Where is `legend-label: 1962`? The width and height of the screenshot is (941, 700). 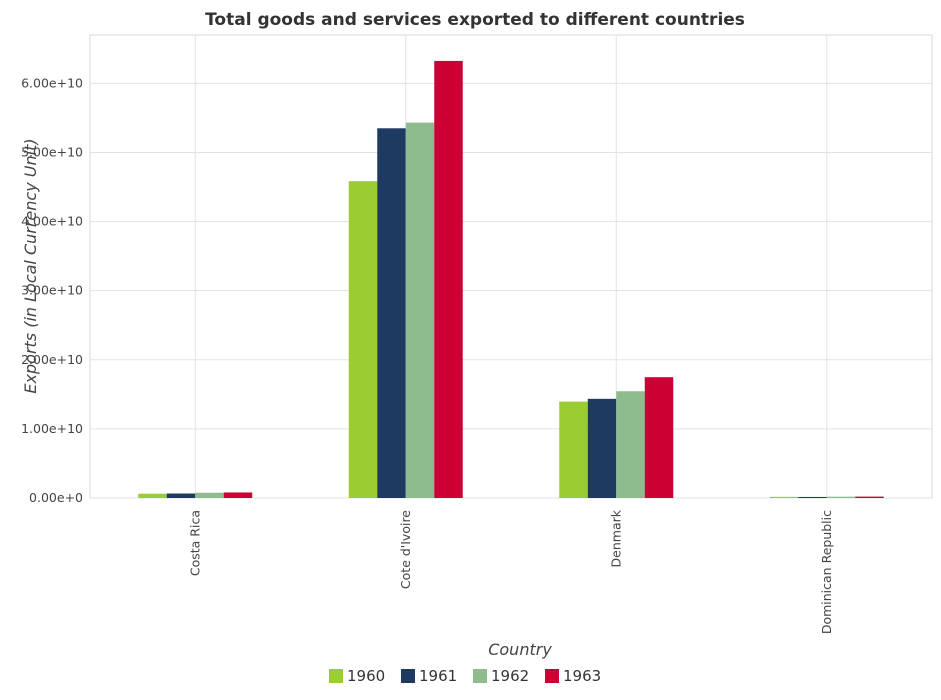
legend-label: 1962 is located at coordinates (510, 676).